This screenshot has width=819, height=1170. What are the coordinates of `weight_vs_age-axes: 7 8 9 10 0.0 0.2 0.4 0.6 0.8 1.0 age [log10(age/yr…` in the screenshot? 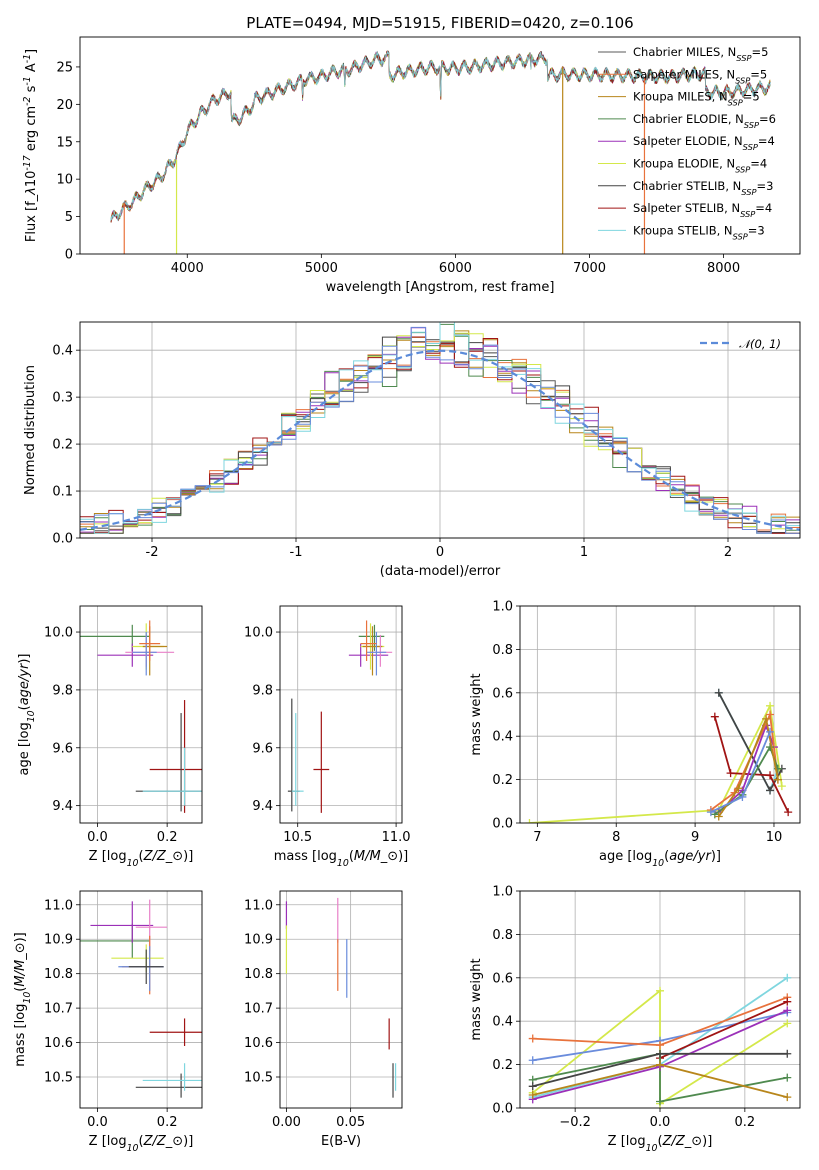 It's located at (635, 734).